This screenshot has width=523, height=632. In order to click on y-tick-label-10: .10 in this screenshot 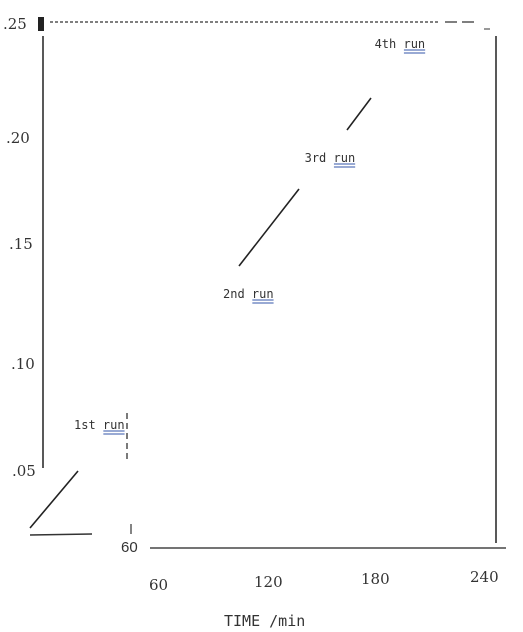, I will do `click(23, 364)`.